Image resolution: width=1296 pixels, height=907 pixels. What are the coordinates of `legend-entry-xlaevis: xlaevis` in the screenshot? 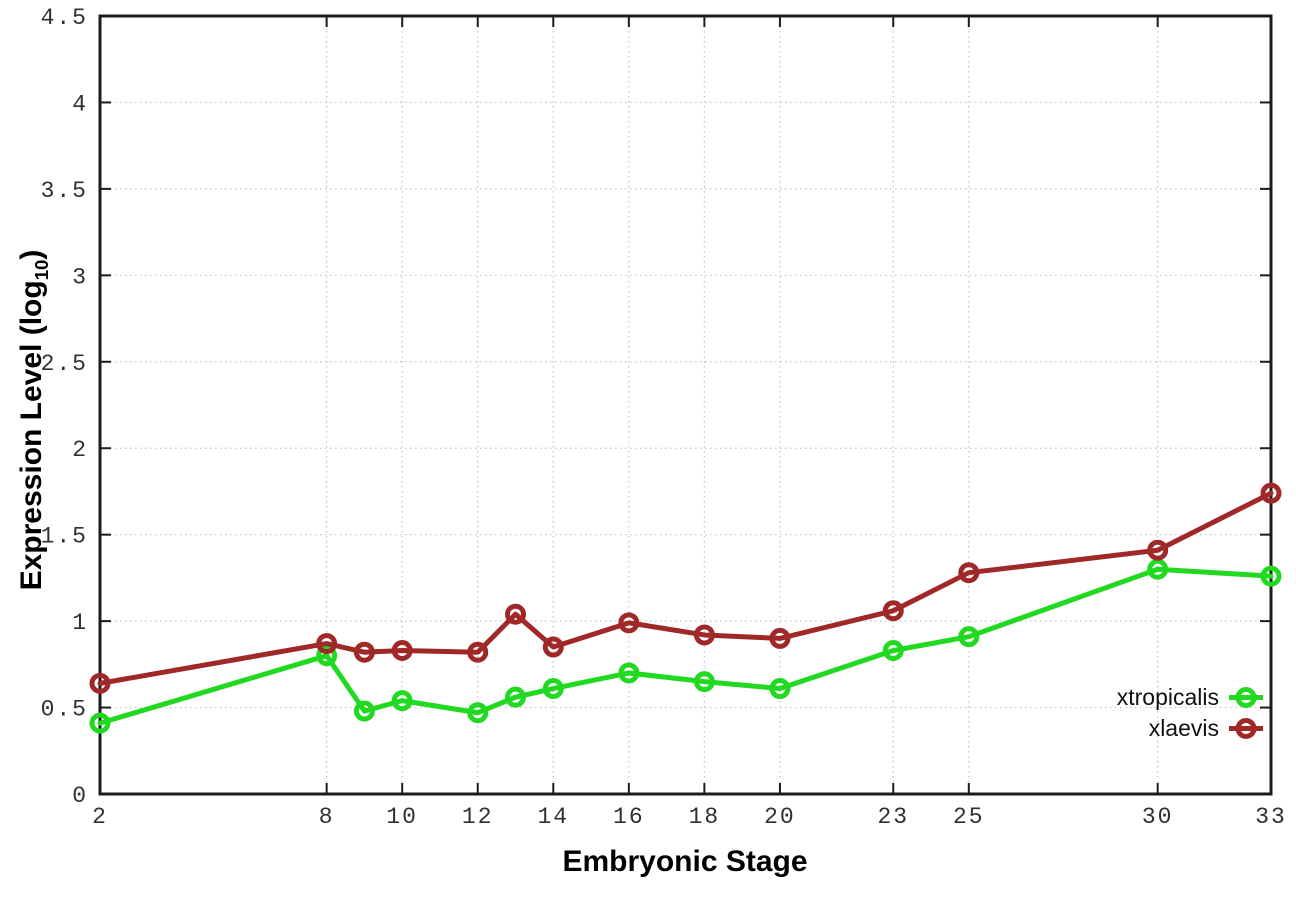 It's located at (1190, 728).